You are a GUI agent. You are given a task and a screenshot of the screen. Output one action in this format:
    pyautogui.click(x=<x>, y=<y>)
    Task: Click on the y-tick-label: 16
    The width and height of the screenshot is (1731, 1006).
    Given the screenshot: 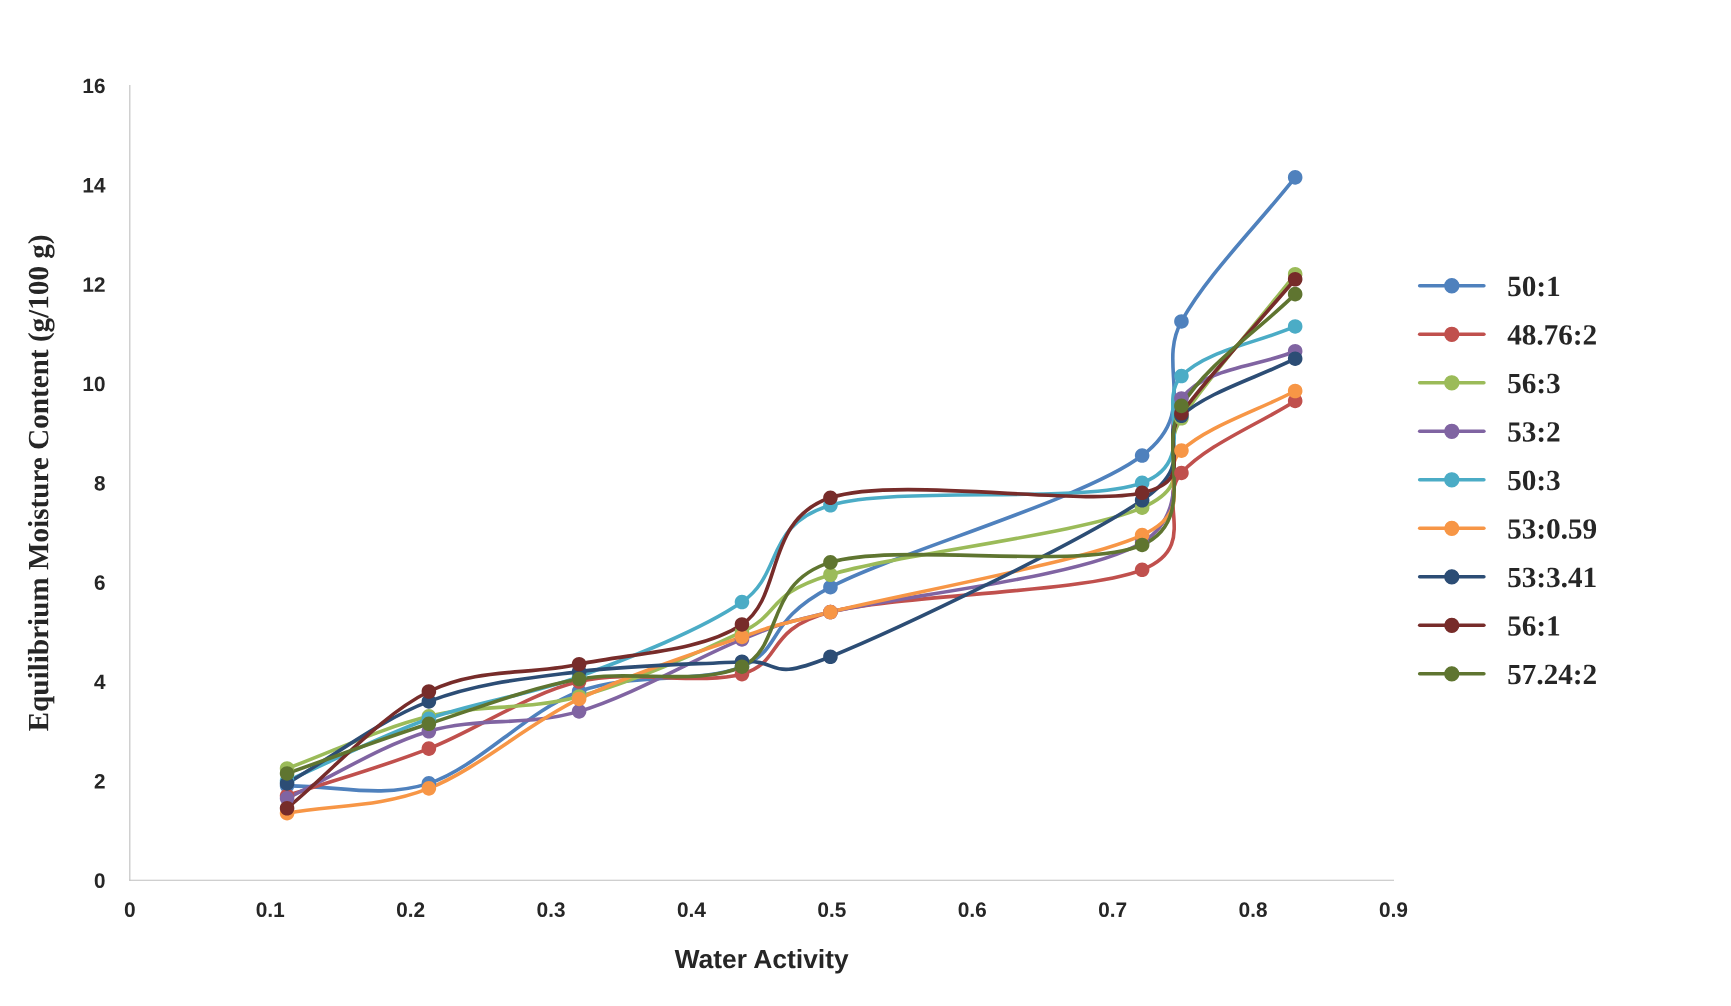 What is the action you would take?
    pyautogui.click(x=94, y=86)
    